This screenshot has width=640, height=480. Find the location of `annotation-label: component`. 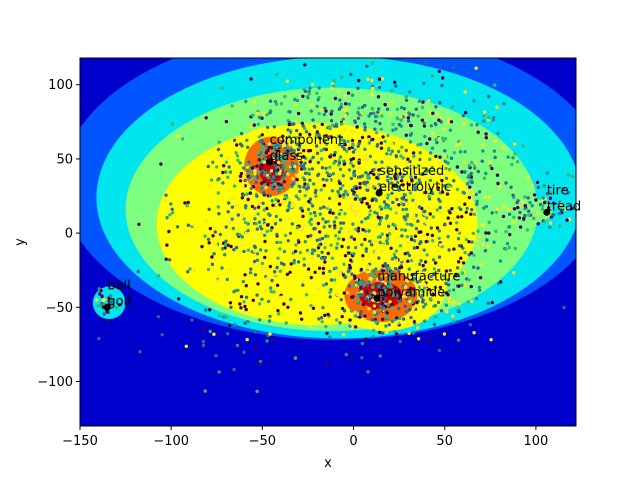

annotation-label: component is located at coordinates (307, 140).